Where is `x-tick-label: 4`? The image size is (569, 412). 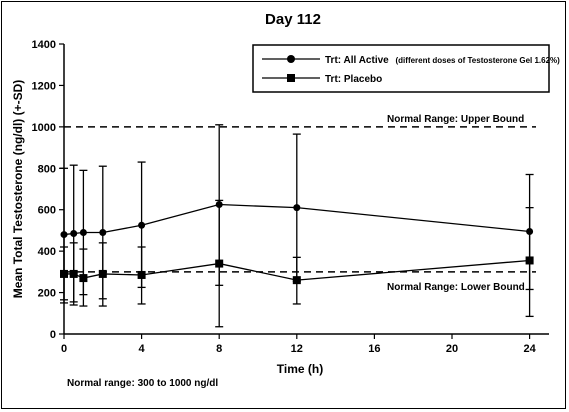 x-tick-label: 4 is located at coordinates (142, 349).